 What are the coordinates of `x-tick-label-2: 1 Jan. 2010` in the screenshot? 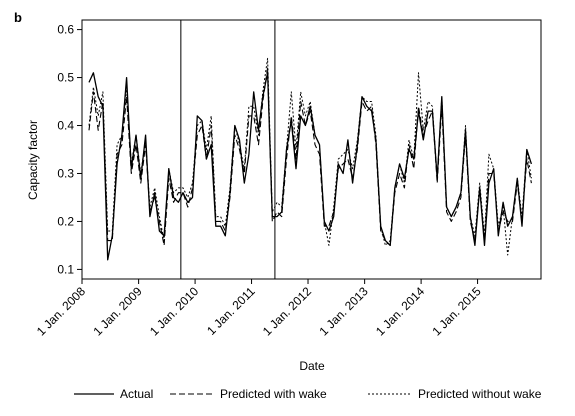 It's located at (174, 311).